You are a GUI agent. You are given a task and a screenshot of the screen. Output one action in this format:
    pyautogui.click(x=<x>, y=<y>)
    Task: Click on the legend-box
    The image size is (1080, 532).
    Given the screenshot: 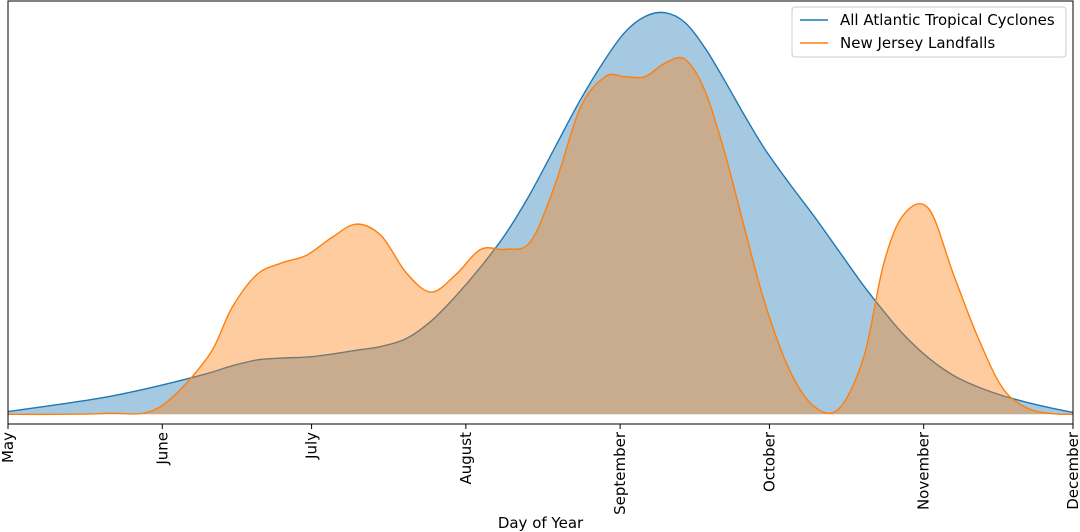 What is the action you would take?
    pyautogui.click(x=929, y=32)
    